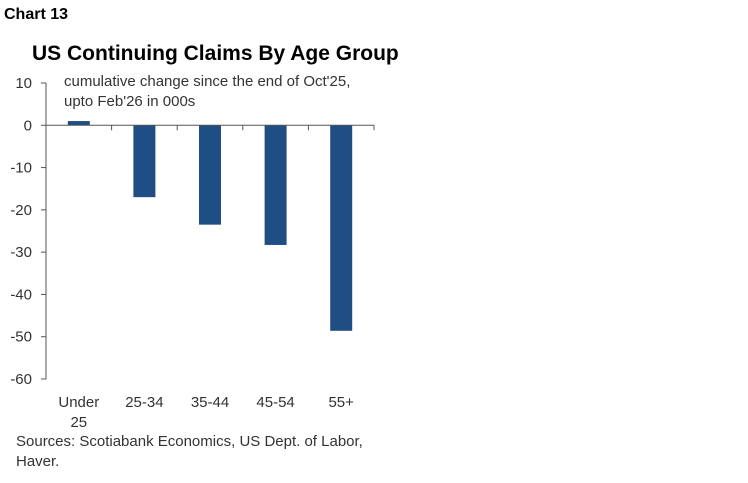  I want to click on x-tick-label: 55+, so click(341, 402).